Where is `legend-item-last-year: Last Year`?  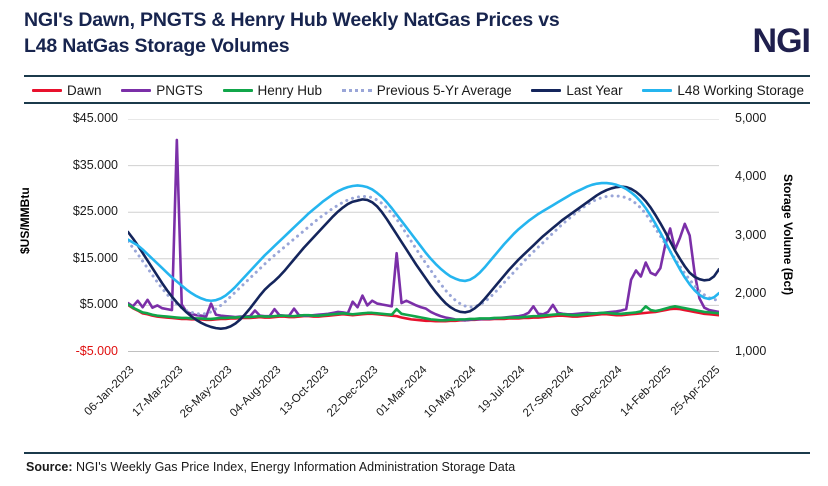
legend-item-last-year: Last Year is located at coordinates (577, 90).